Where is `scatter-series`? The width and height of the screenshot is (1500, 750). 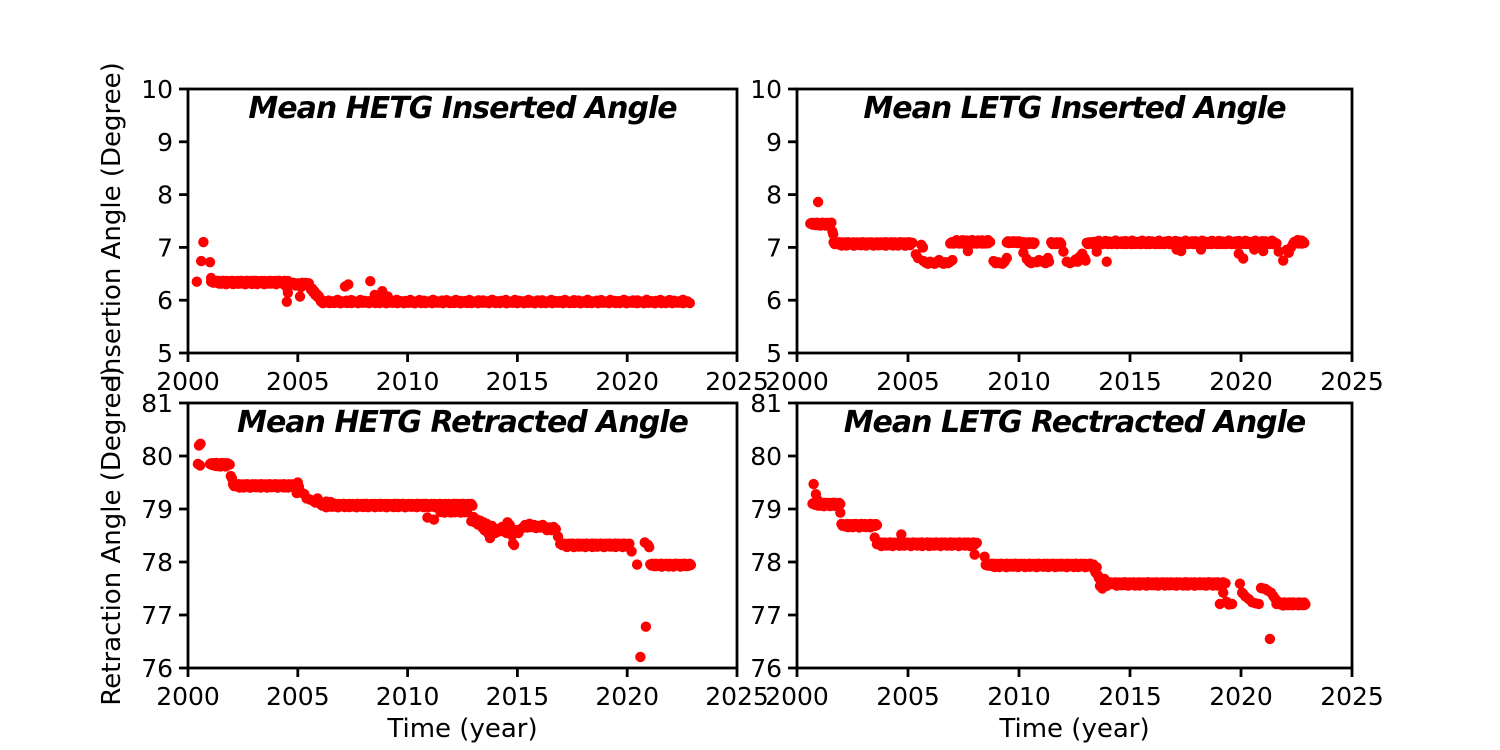 scatter-series is located at coordinates (444, 550).